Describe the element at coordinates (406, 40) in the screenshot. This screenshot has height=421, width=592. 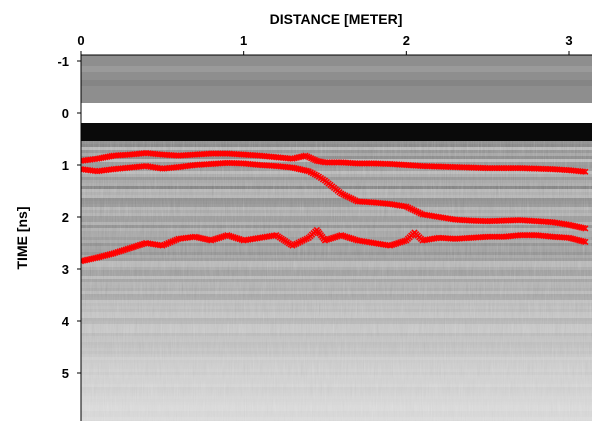
I see `x-tick-label: 2` at that location.